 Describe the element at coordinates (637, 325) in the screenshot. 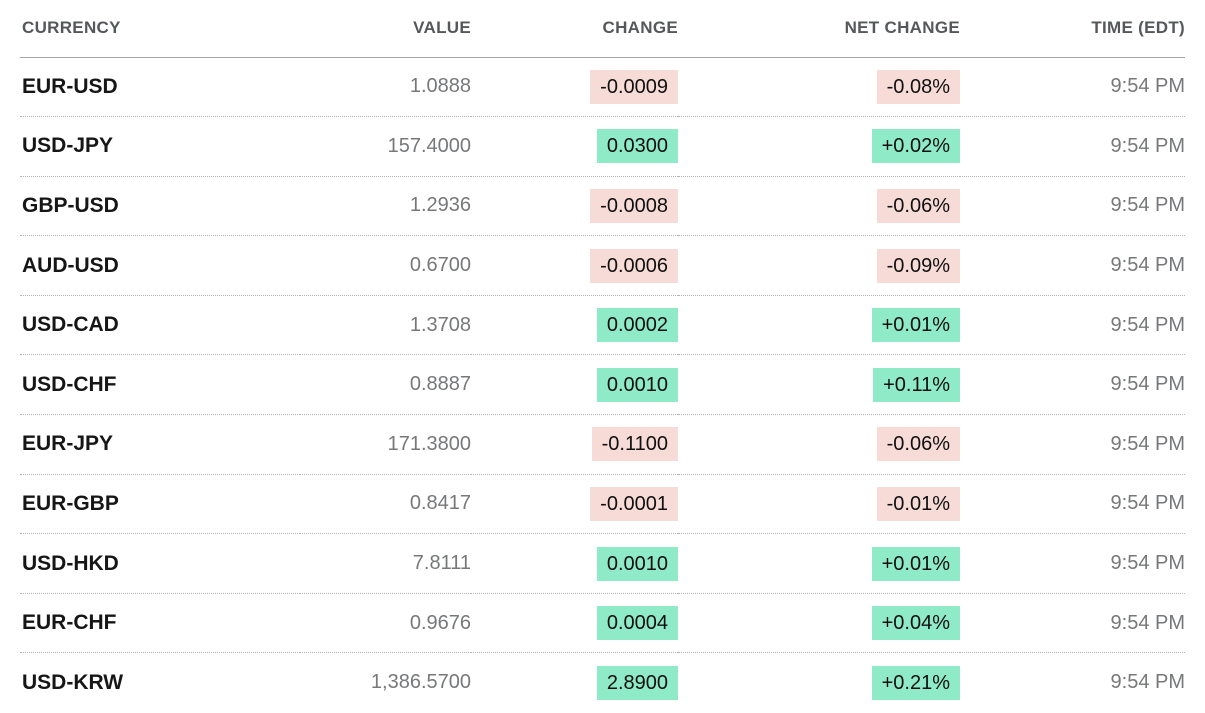

I see `change-chip: 0.0002` at that location.